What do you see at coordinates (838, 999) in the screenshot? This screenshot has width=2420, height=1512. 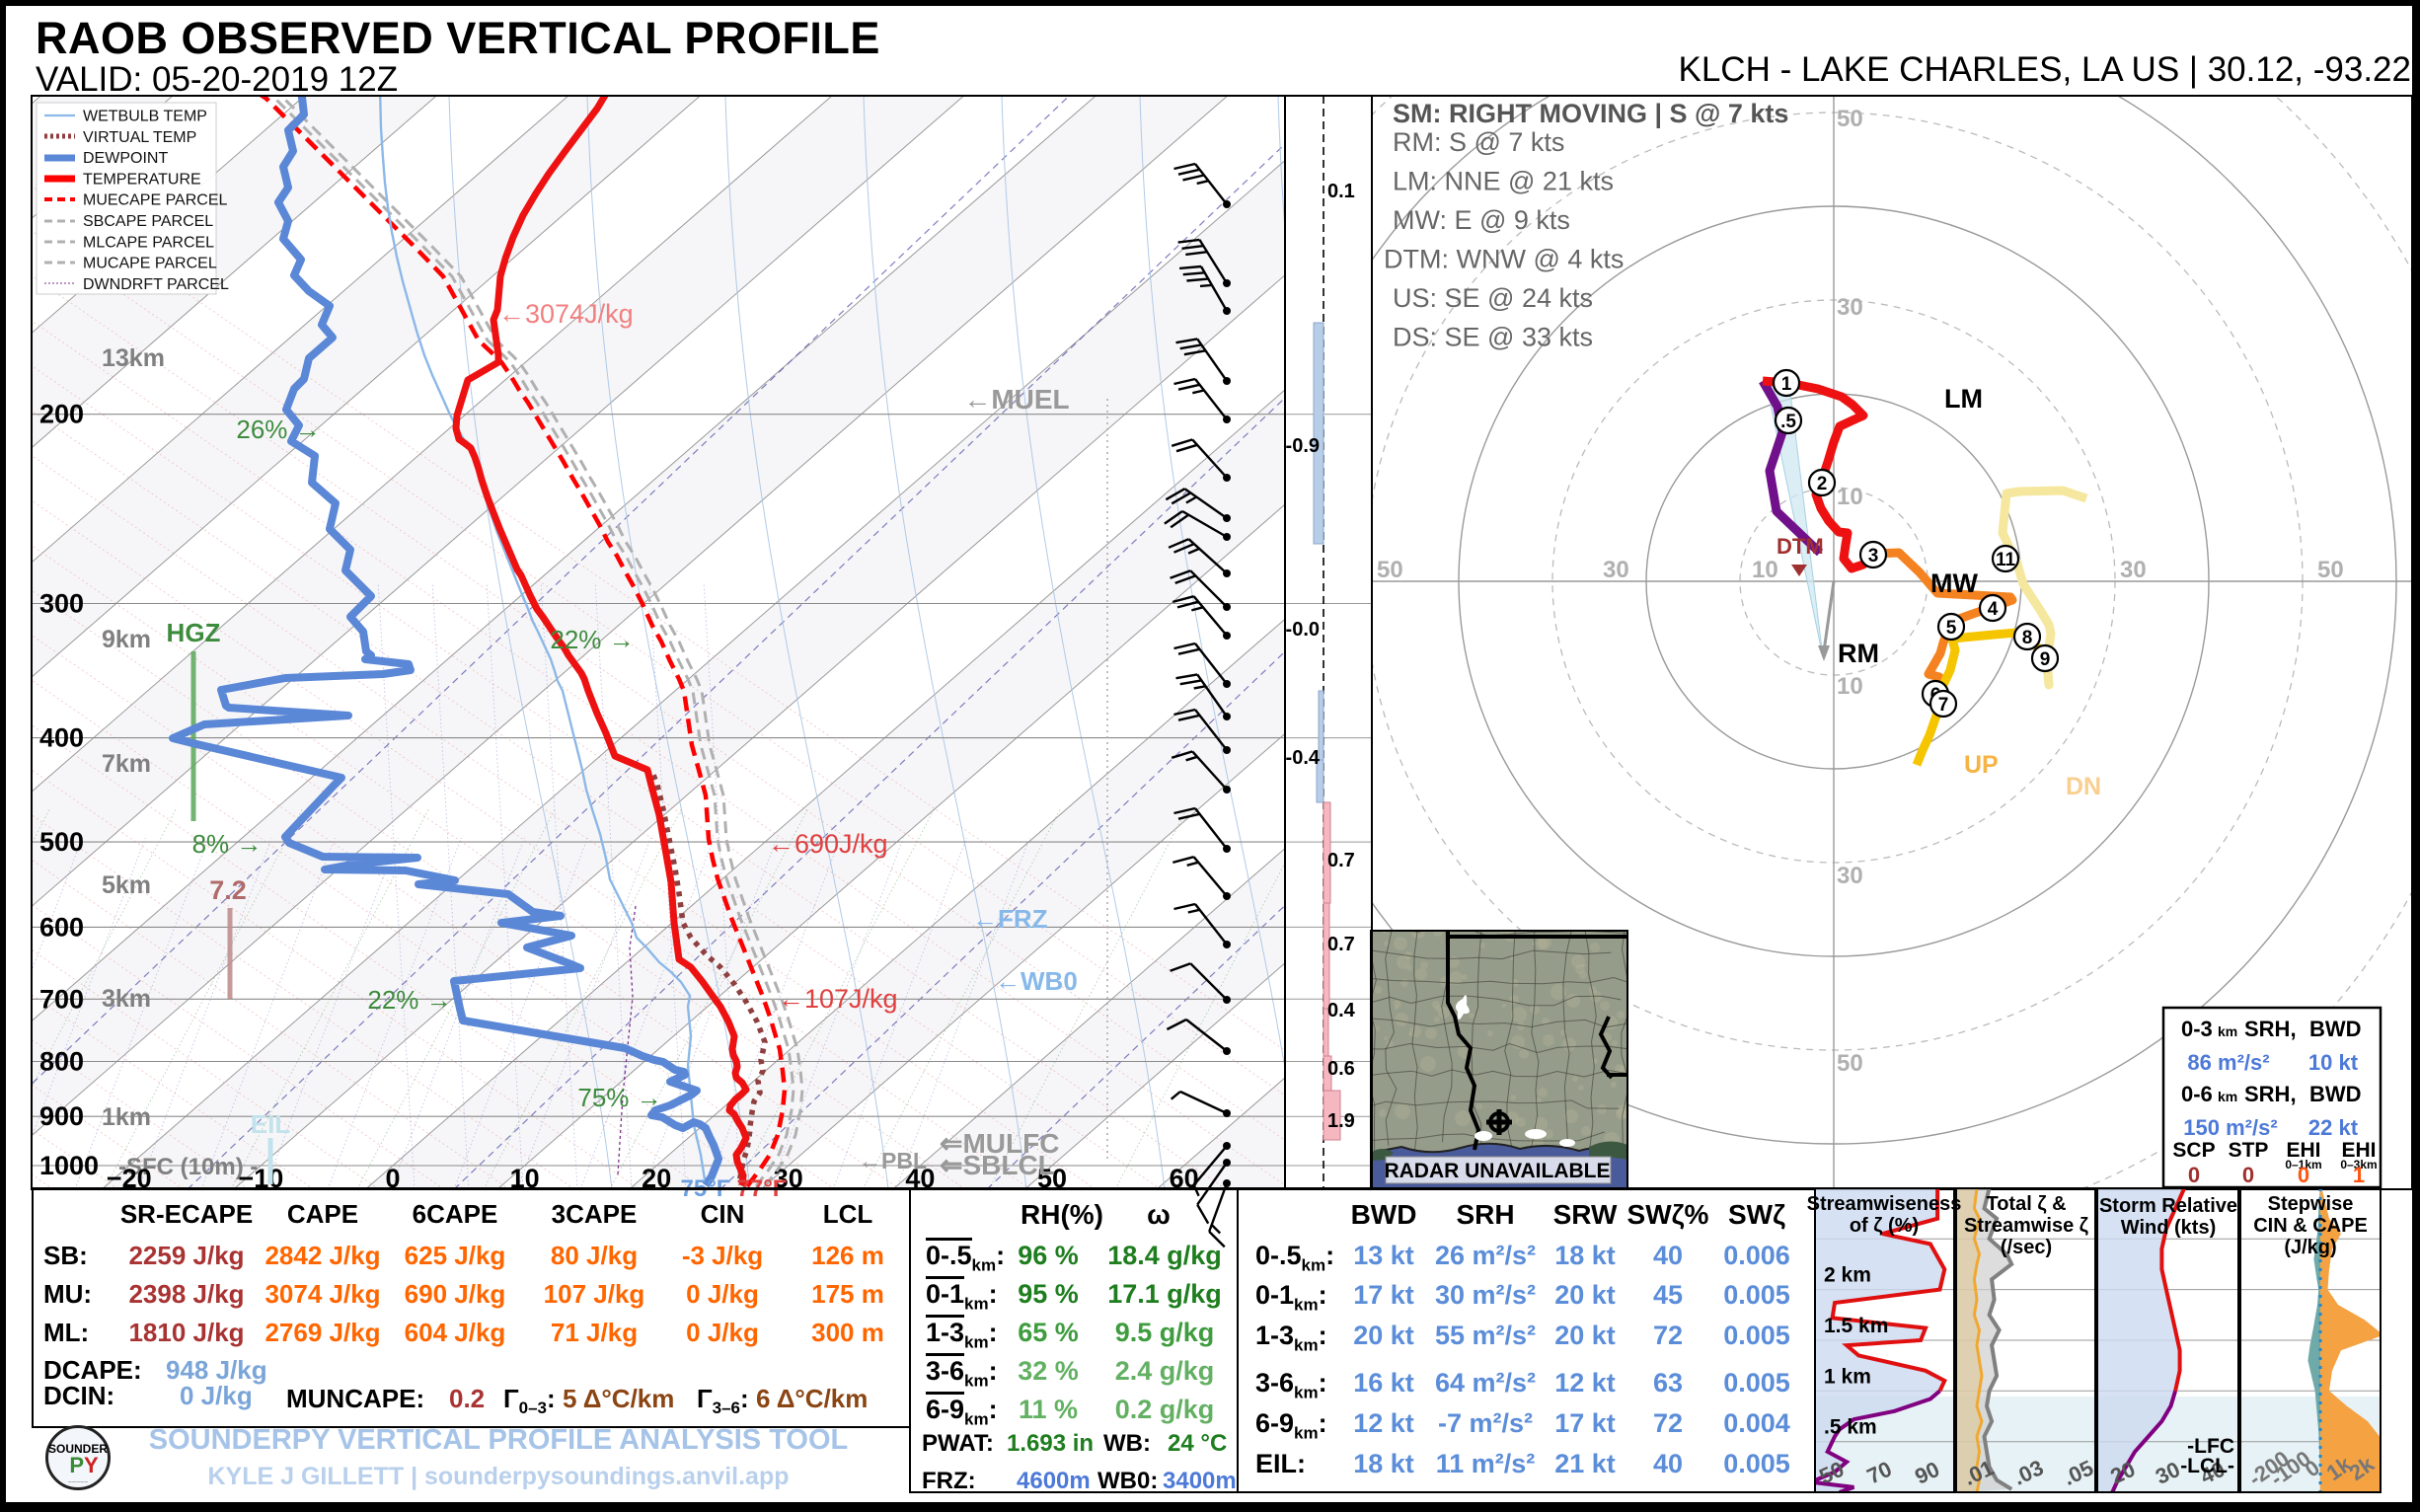 I see `svg-text: ←107J/kg` at bounding box center [838, 999].